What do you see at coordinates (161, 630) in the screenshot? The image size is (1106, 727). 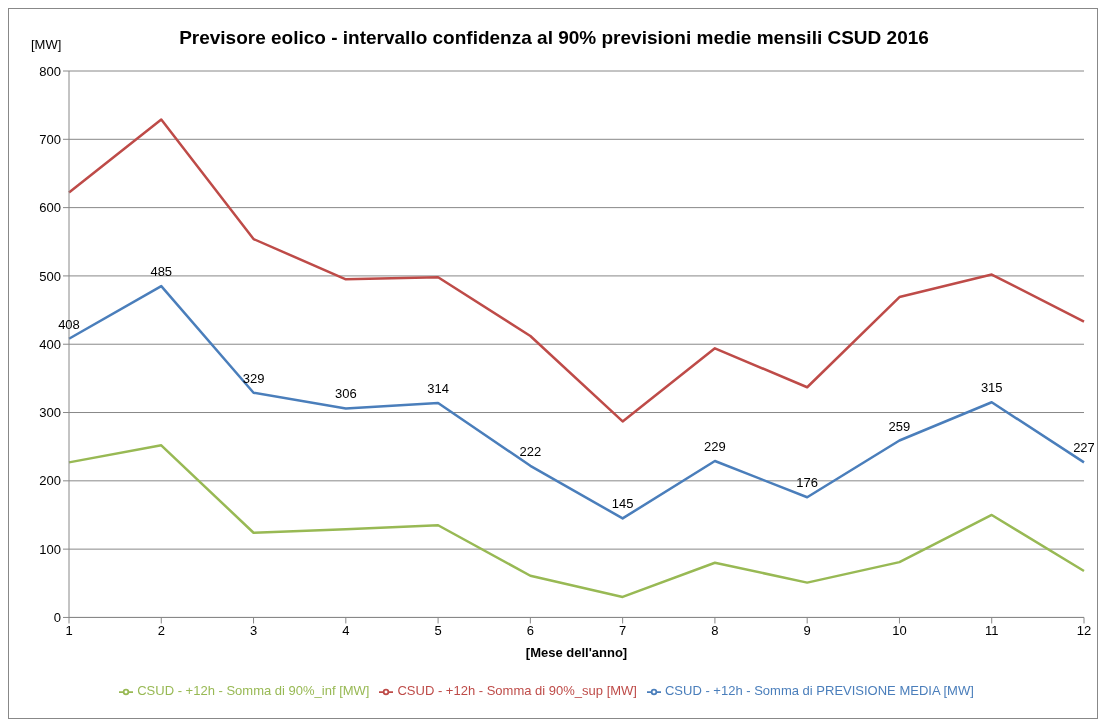 I see `x-tick-label: 2` at bounding box center [161, 630].